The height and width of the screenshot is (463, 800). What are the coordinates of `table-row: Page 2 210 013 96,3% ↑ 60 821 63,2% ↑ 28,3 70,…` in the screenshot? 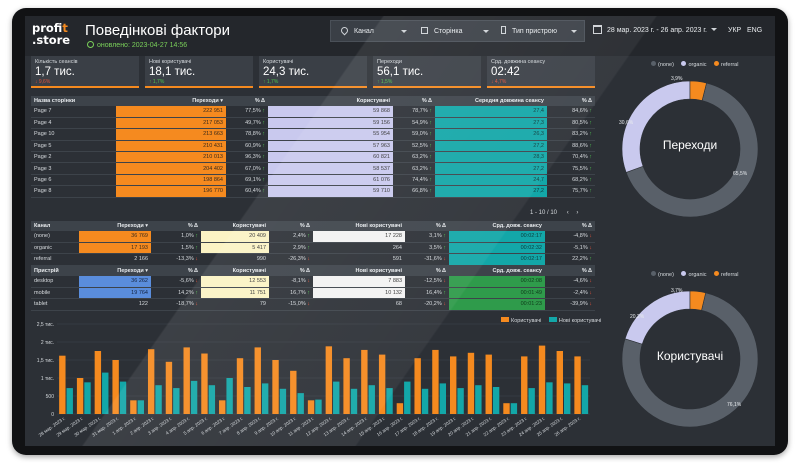 It's located at (313, 157).